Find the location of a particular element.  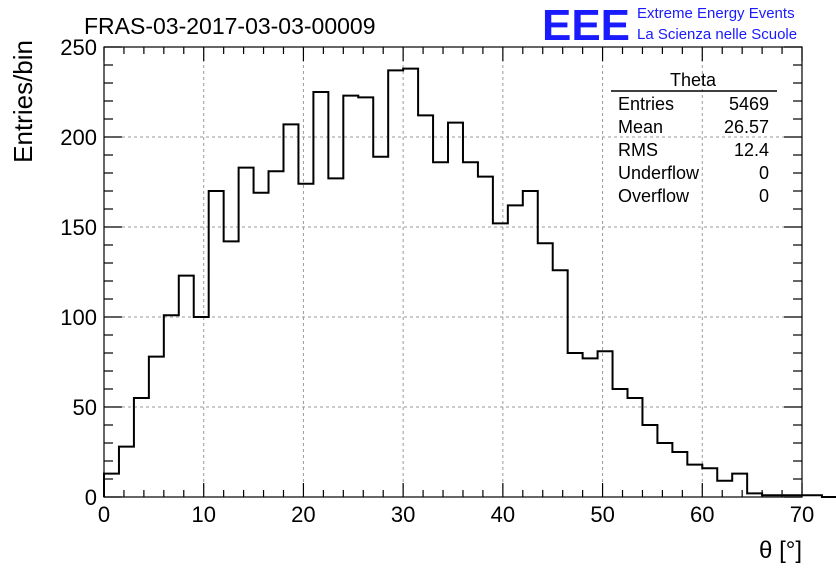

x-tick-label: 30 is located at coordinates (403, 514).